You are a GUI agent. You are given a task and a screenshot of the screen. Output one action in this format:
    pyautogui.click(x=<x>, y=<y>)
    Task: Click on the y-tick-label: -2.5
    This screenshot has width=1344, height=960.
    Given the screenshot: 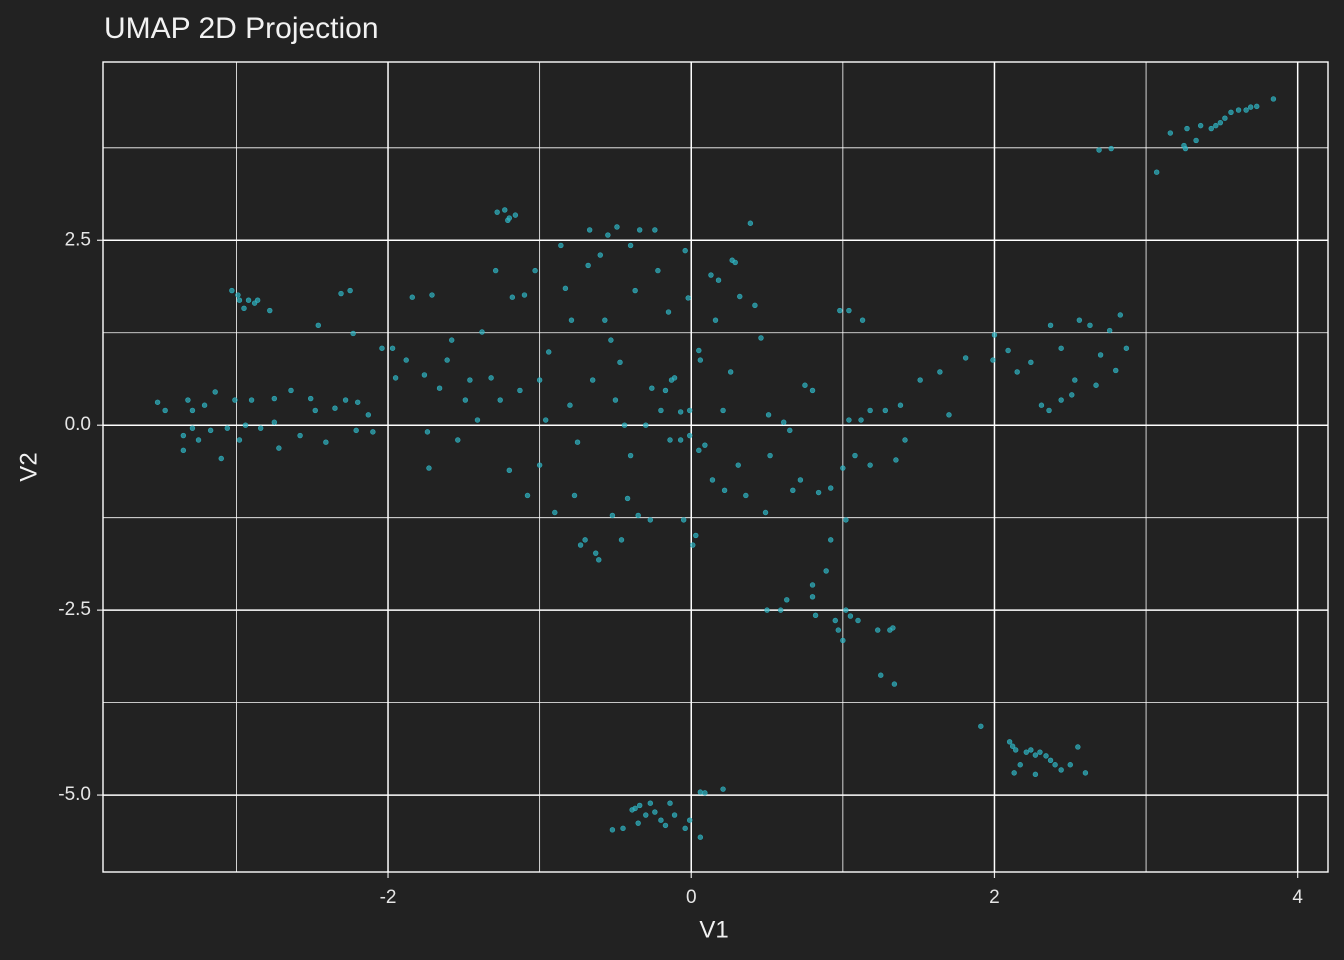 What is the action you would take?
    pyautogui.click(x=74, y=609)
    